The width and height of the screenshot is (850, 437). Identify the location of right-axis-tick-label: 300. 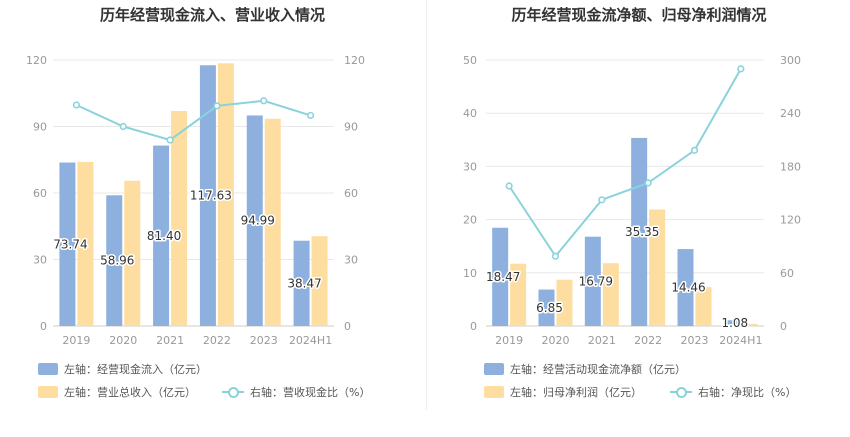
(790, 60).